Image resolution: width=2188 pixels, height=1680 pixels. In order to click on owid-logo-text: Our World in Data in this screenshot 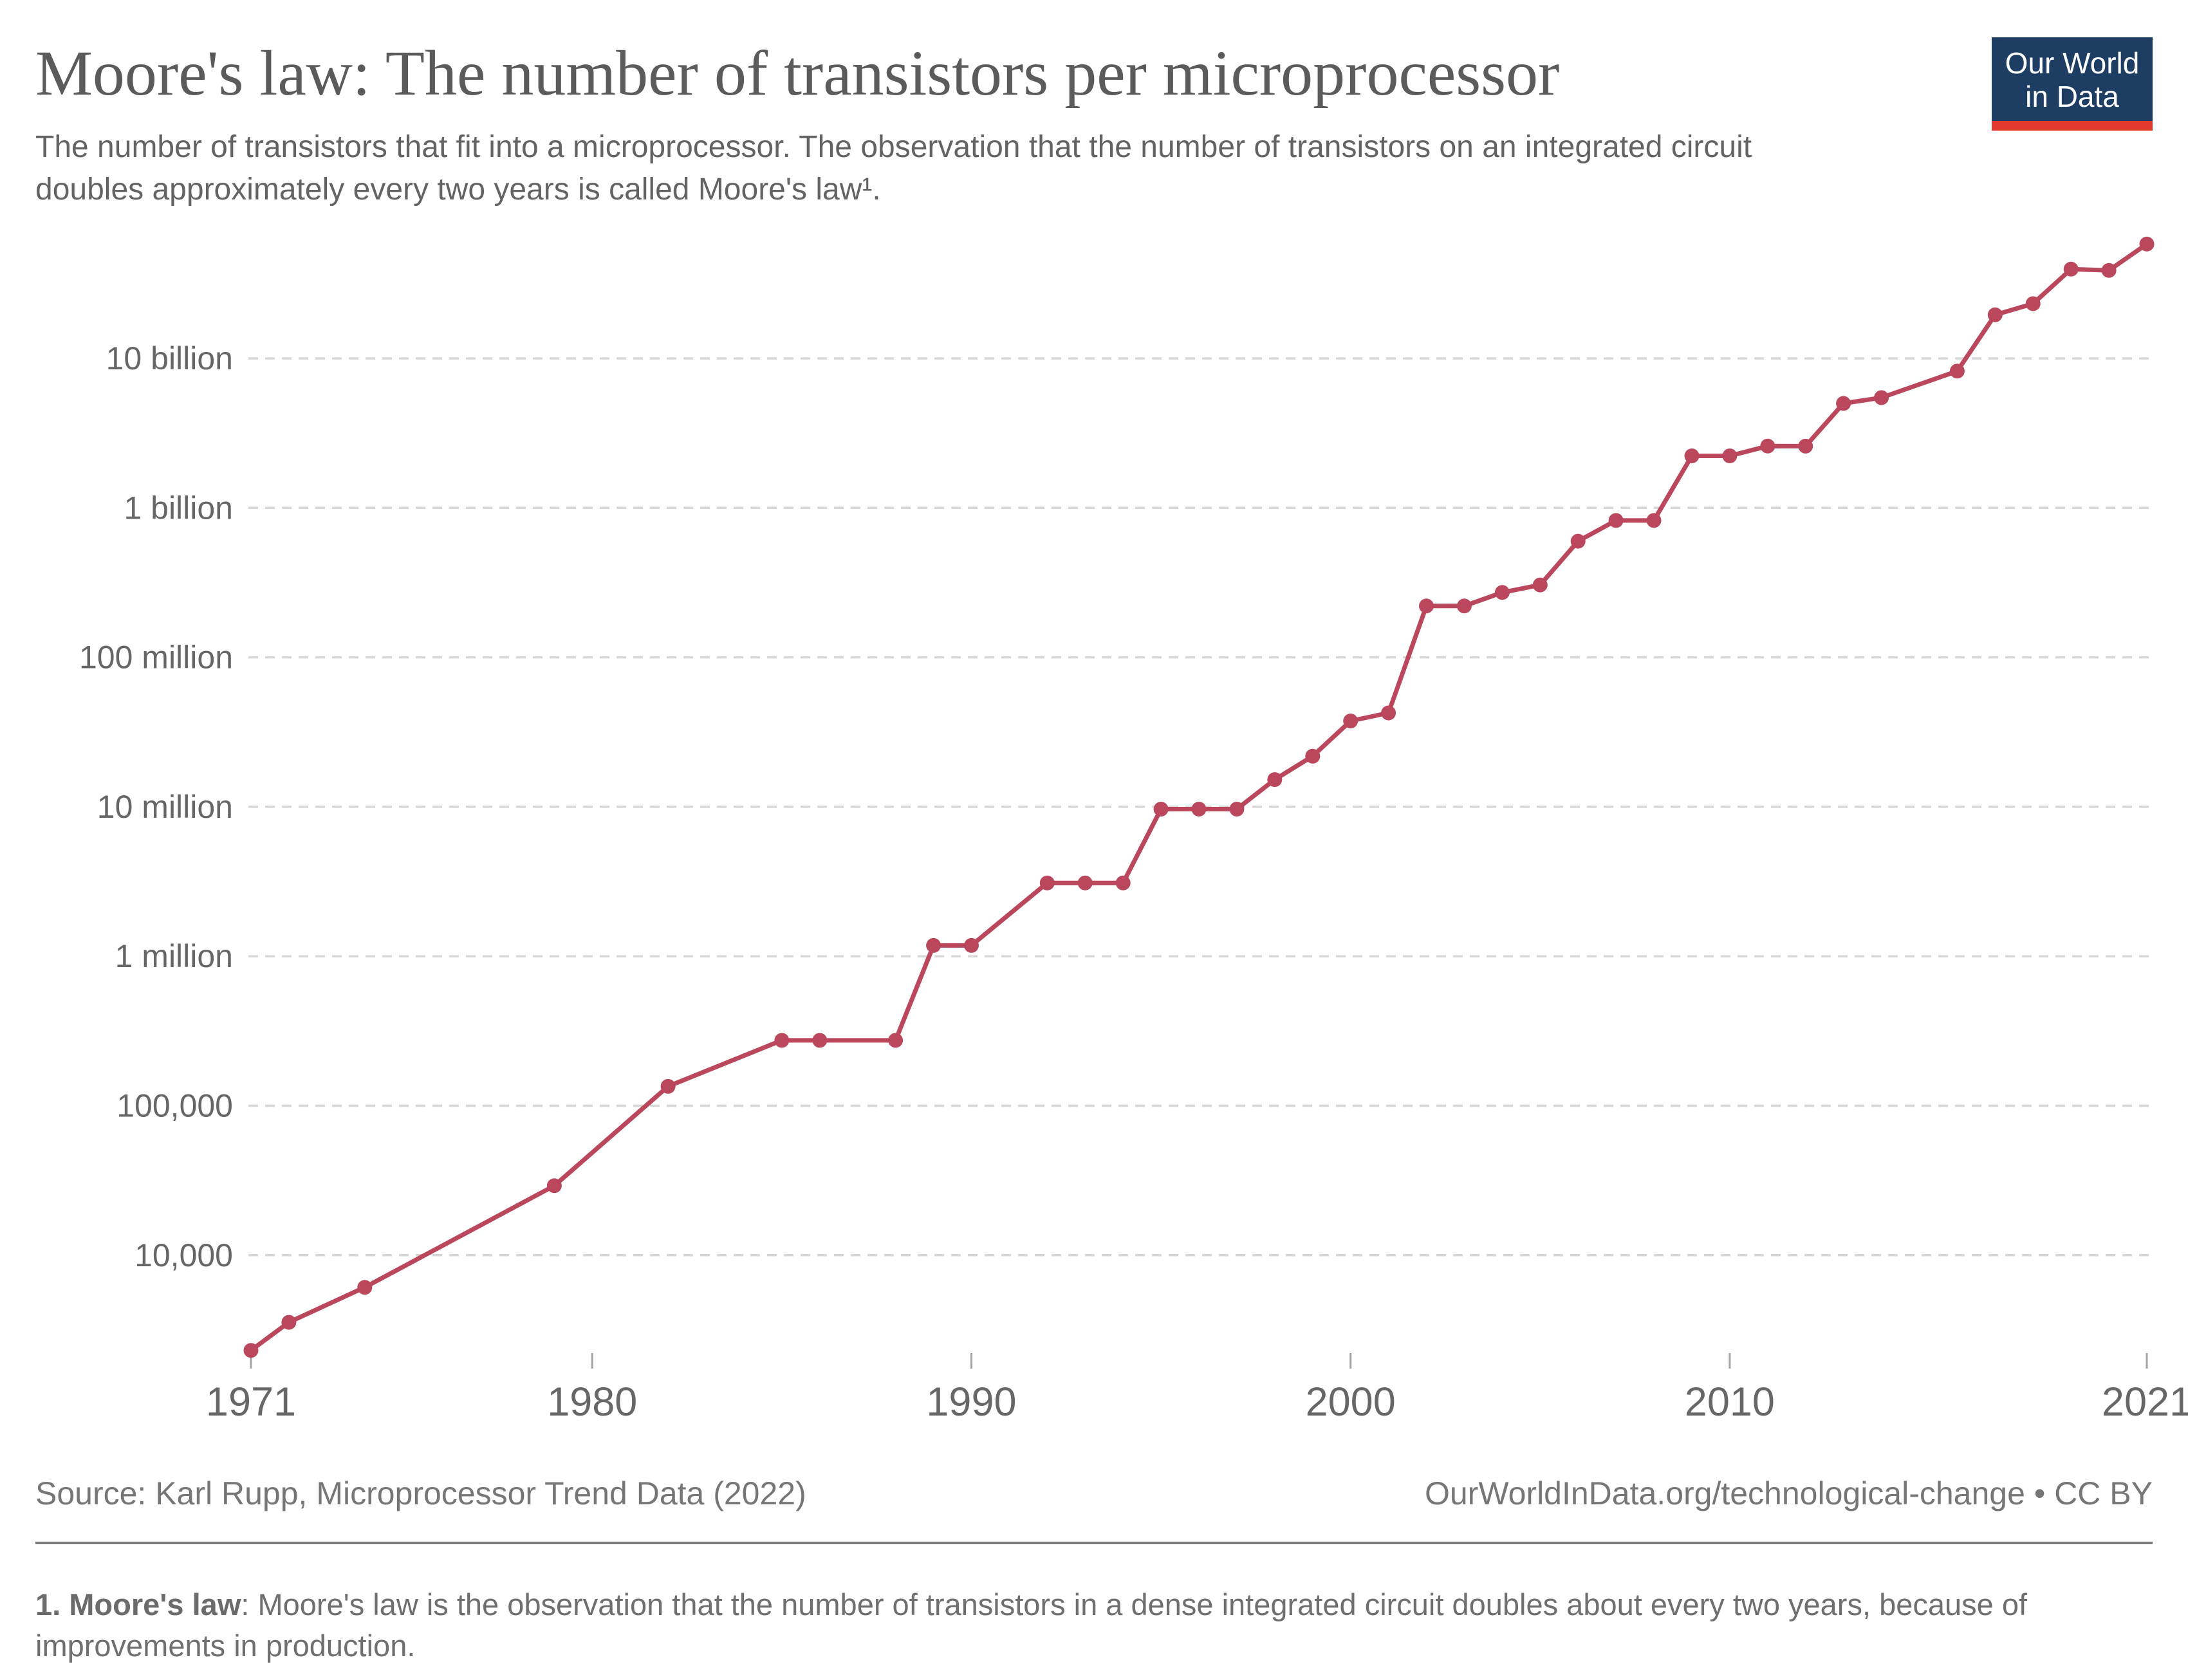, I will do `click(2072, 79)`.